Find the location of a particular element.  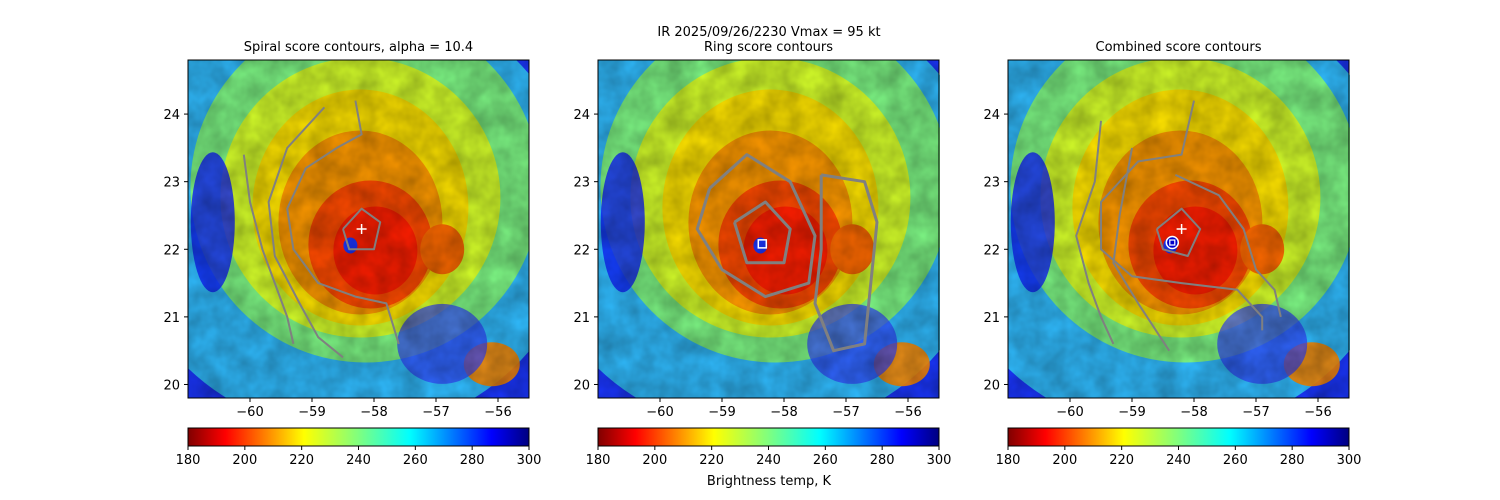

panel-title: Combined score contours is located at coordinates (1179, 47).